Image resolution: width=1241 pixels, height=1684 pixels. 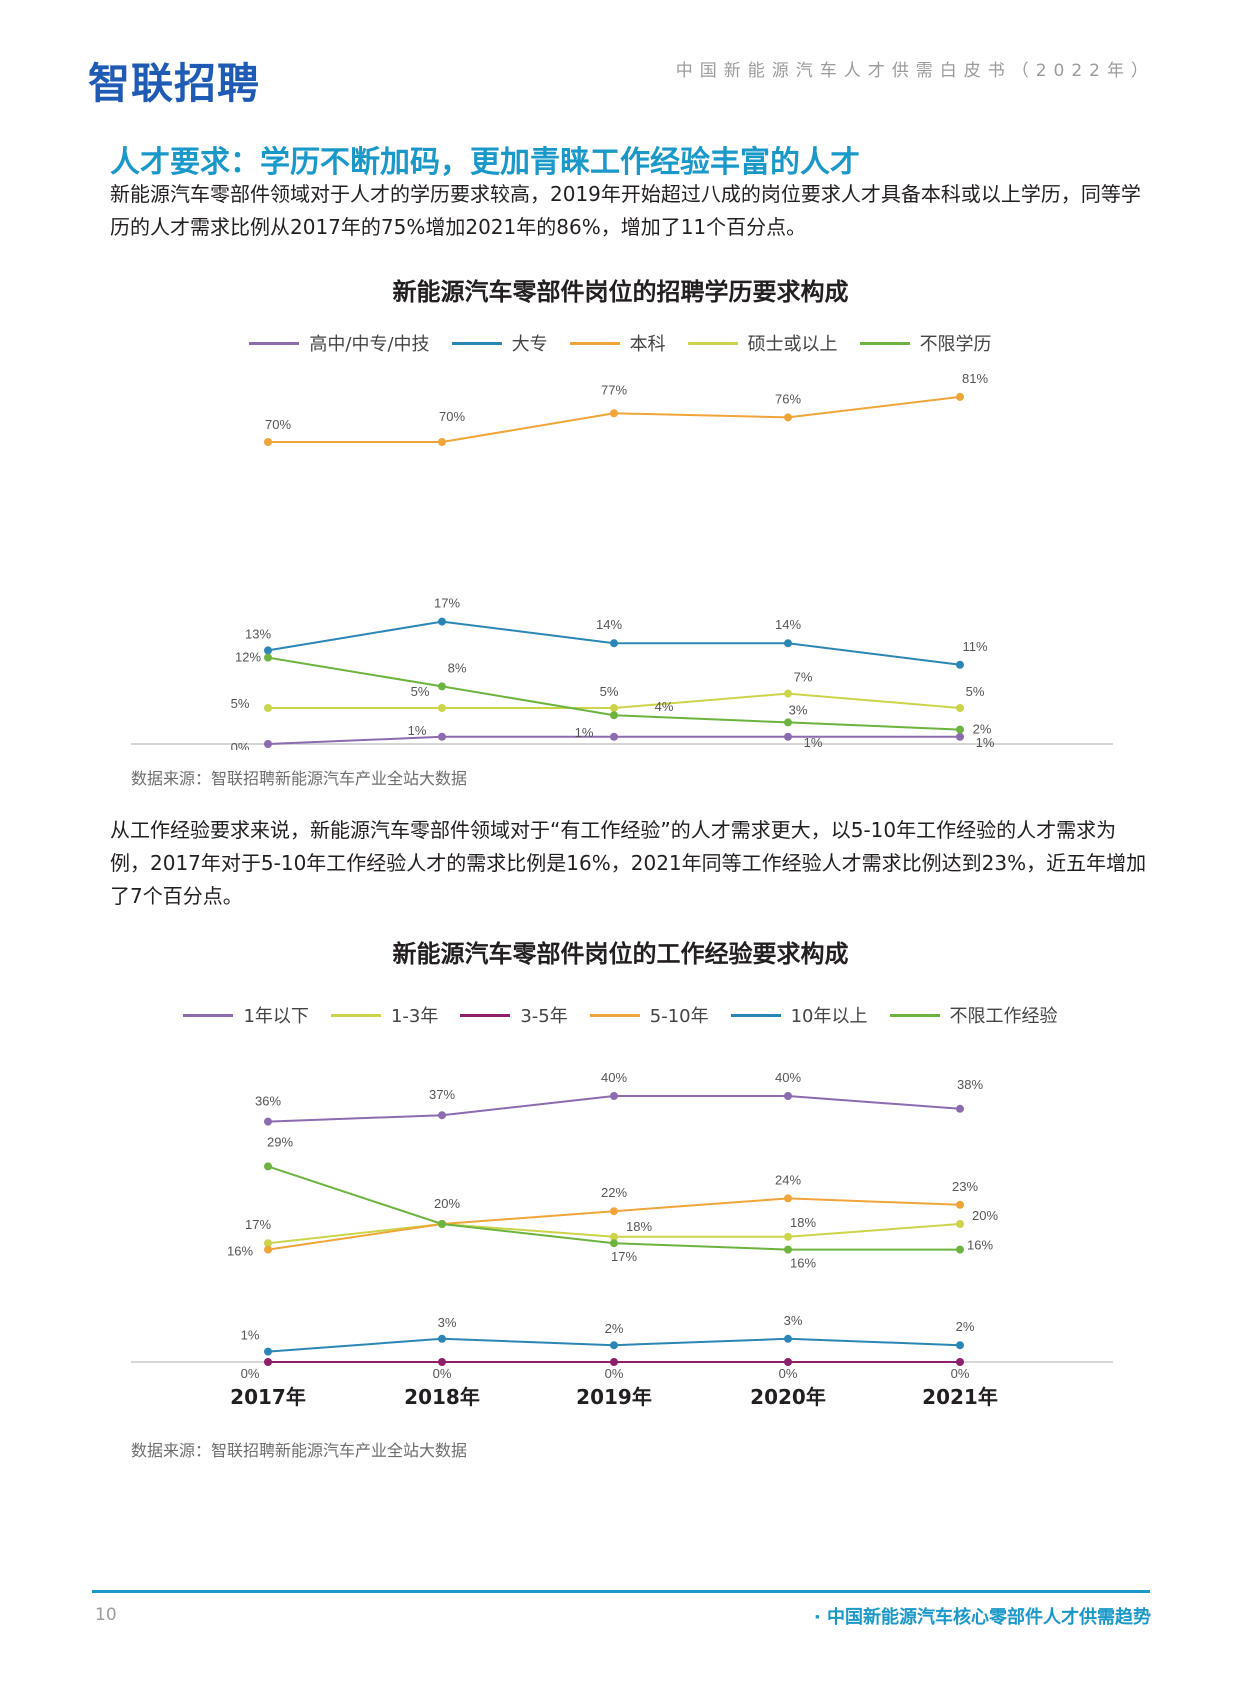 I want to click on legend-item-1: 1年以下, so click(x=246, y=1015).